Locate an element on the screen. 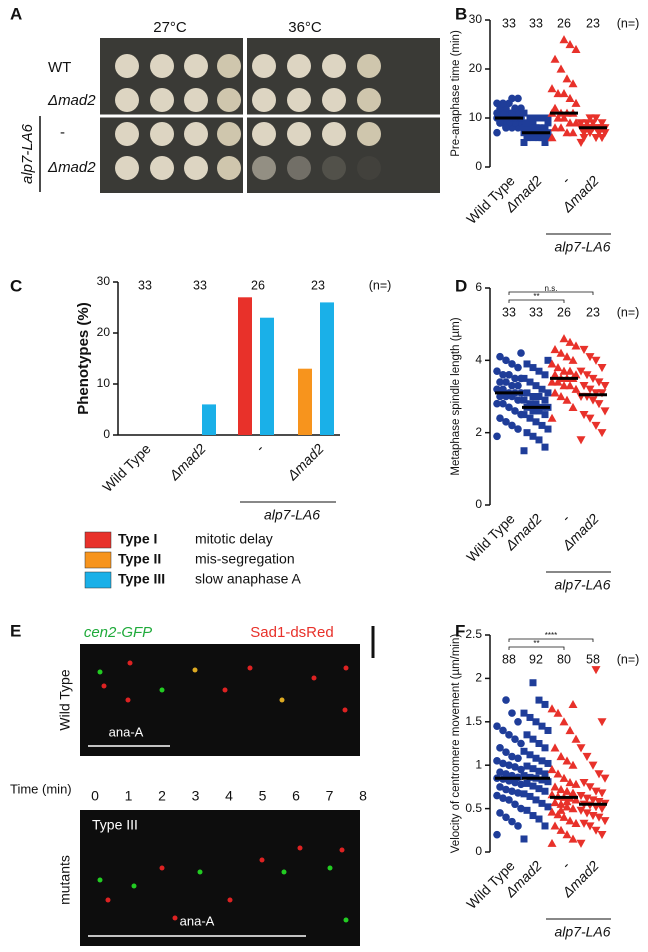 This screenshot has height=952, width=648. row-label: Wild Type is located at coordinates (65, 699).